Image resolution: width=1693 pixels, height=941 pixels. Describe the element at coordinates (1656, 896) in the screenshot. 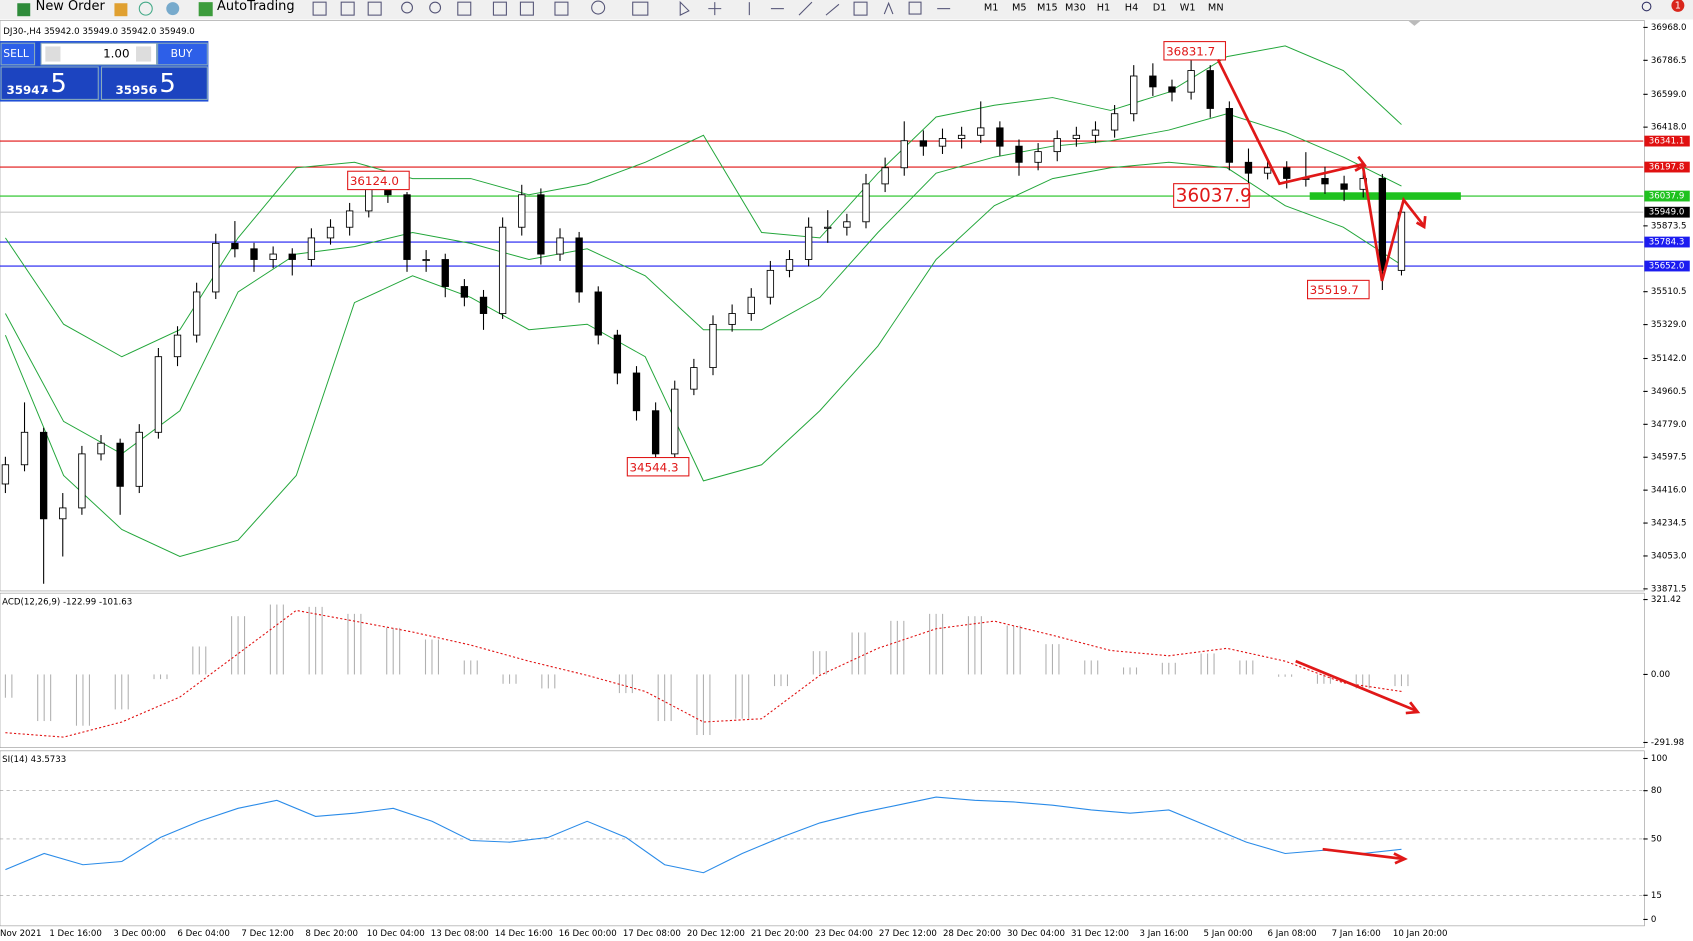

I see `y-tick-label: 15` at that location.